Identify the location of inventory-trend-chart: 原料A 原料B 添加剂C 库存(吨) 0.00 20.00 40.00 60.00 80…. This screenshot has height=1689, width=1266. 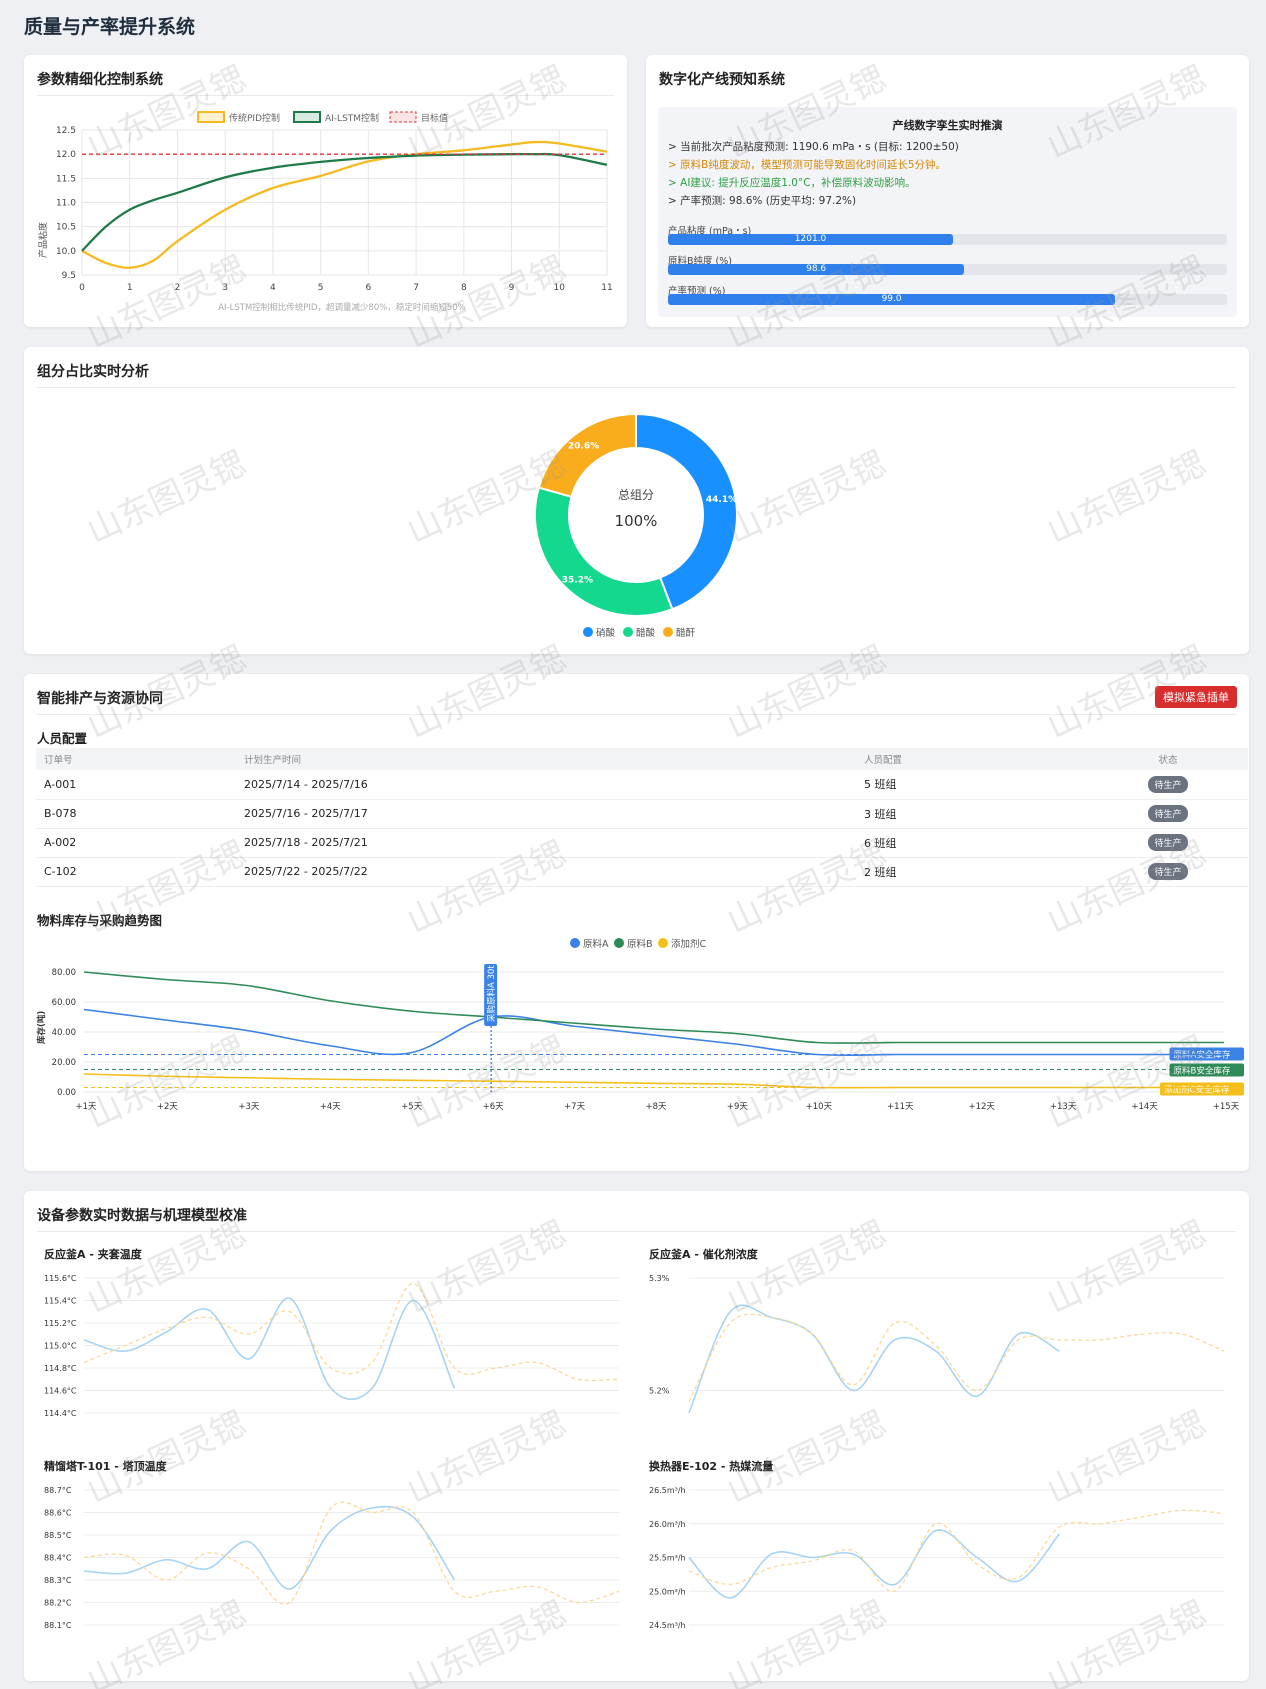
(640, 1025).